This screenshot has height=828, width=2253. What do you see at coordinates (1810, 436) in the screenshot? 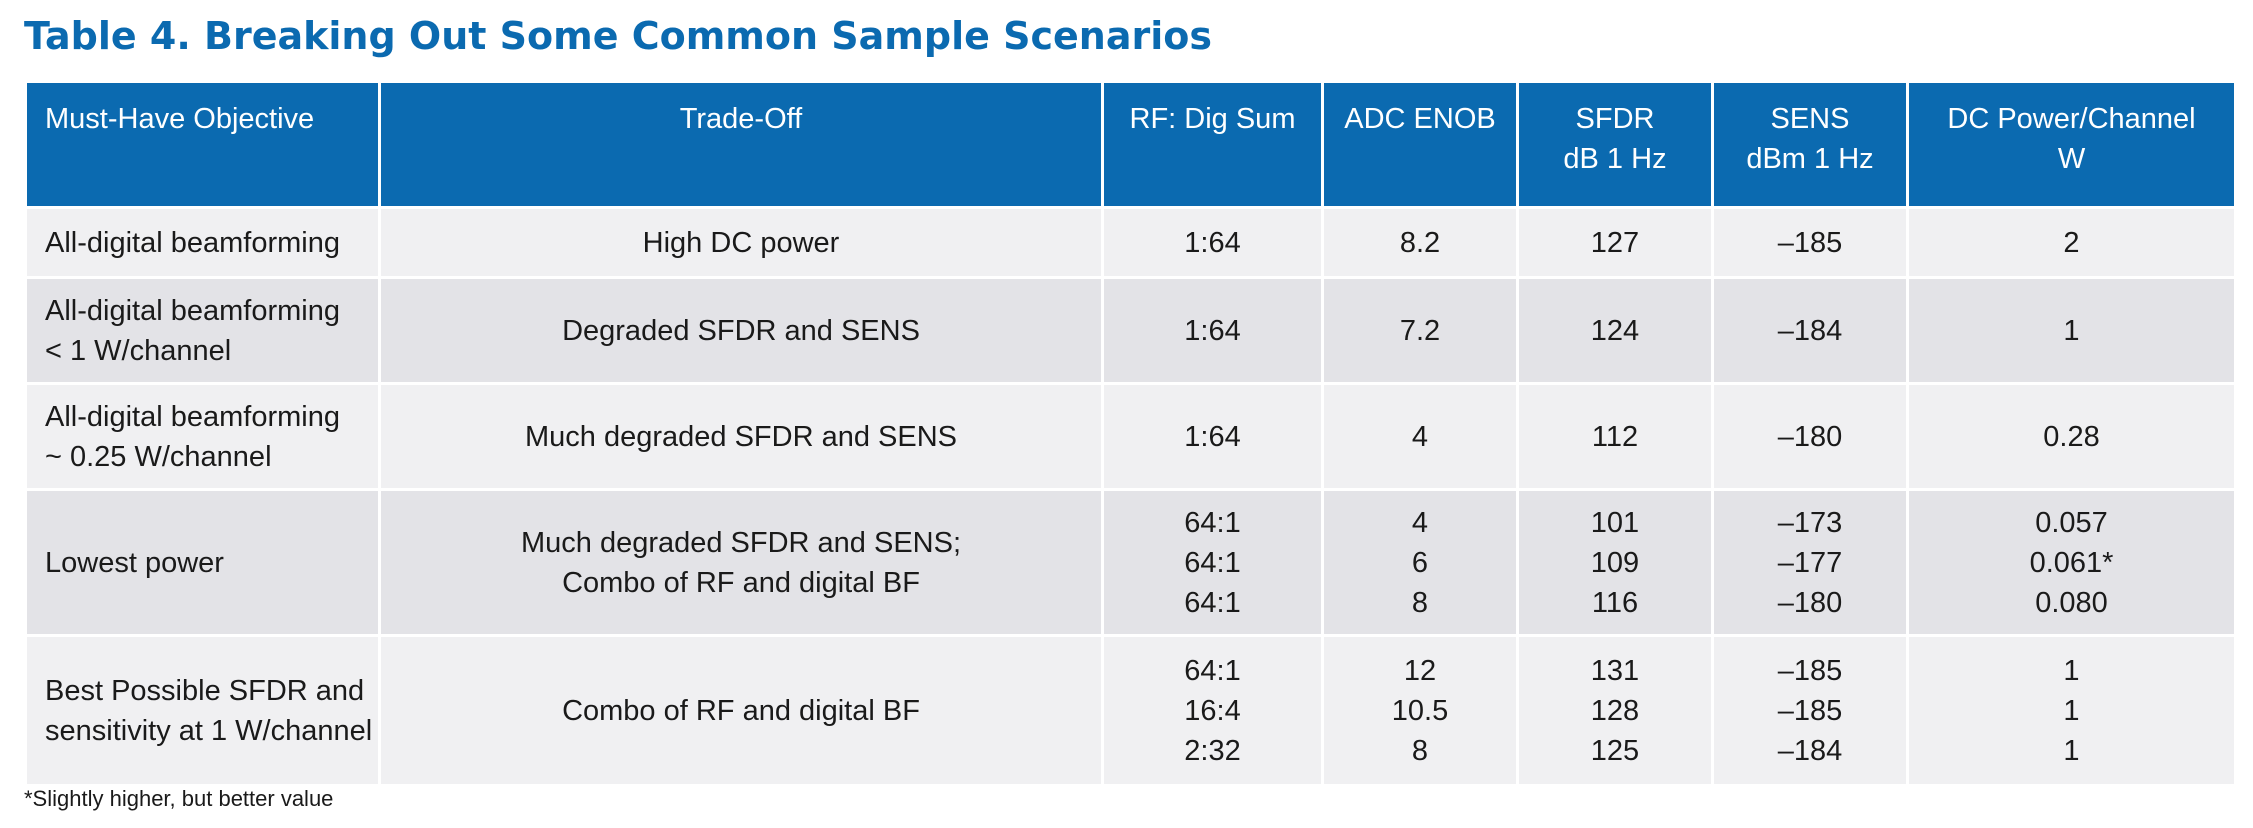
I see `cell-sens: –180` at bounding box center [1810, 436].